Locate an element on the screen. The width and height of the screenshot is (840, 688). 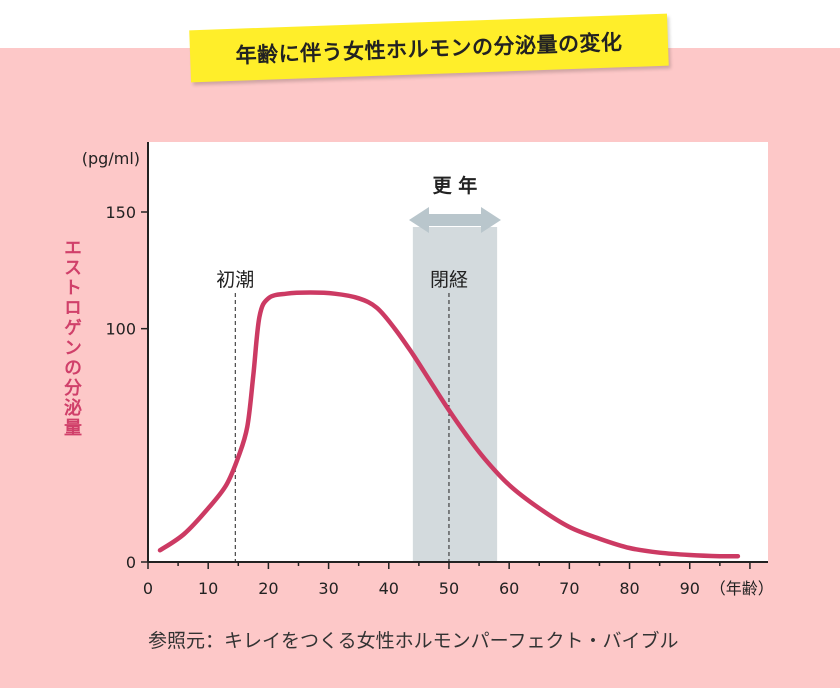
double-arrow-shape is located at coordinates (454, 220).